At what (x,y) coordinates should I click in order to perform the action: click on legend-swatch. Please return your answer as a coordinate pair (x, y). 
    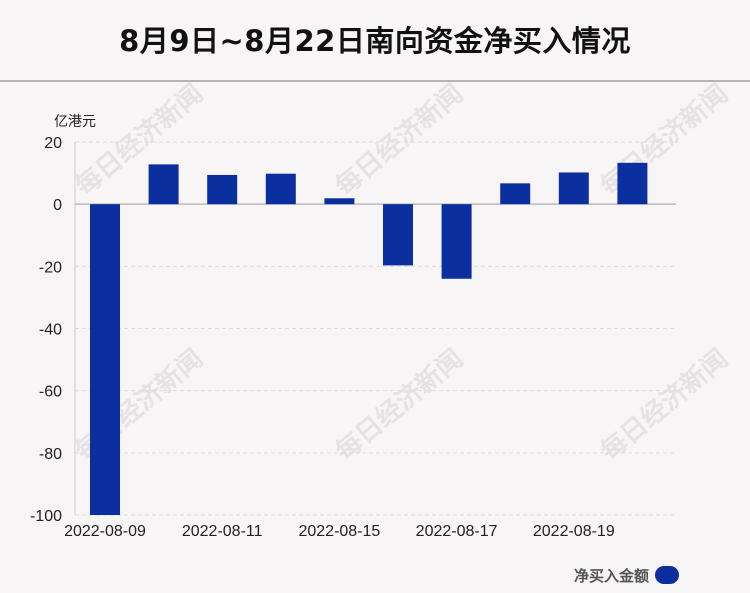
    Looking at the image, I should click on (667, 575).